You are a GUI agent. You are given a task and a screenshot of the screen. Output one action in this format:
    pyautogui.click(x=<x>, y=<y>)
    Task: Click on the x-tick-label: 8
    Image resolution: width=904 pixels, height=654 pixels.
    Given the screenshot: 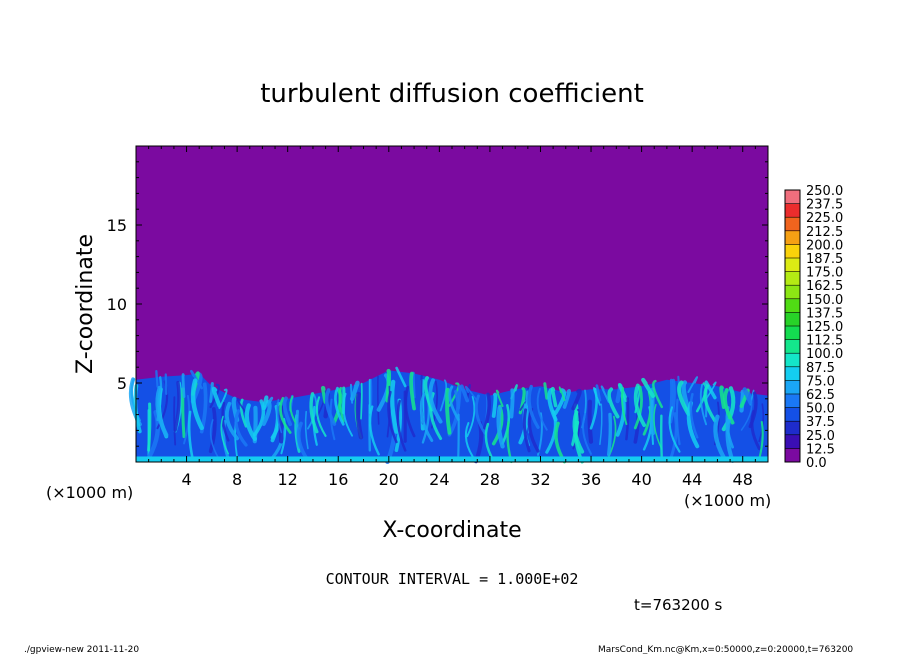 What is the action you would take?
    pyautogui.click(x=237, y=479)
    